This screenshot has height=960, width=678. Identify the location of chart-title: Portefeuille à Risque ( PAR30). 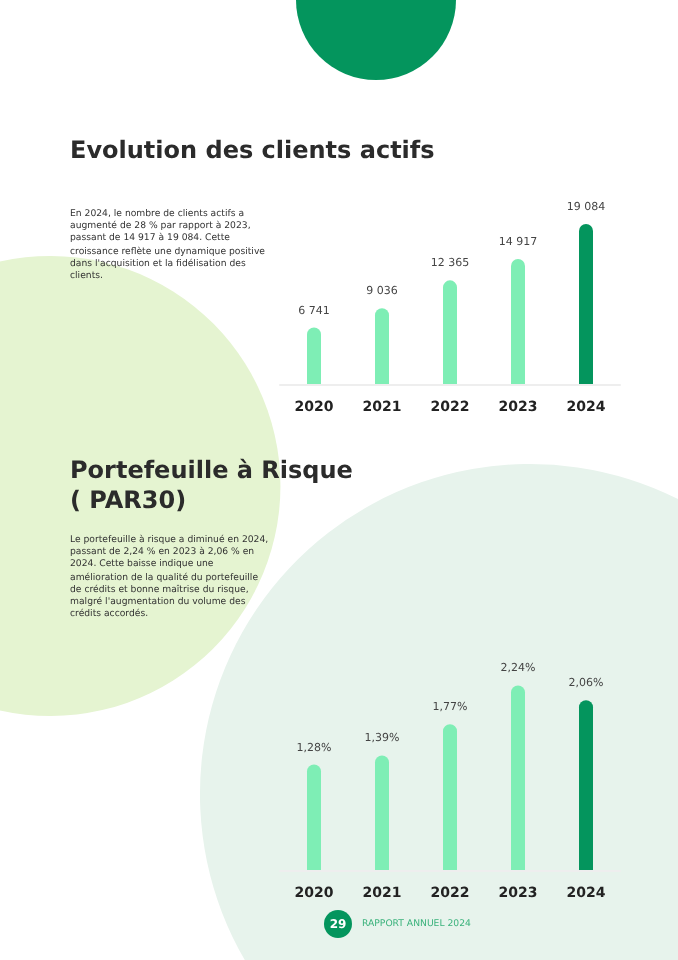
(212, 486).